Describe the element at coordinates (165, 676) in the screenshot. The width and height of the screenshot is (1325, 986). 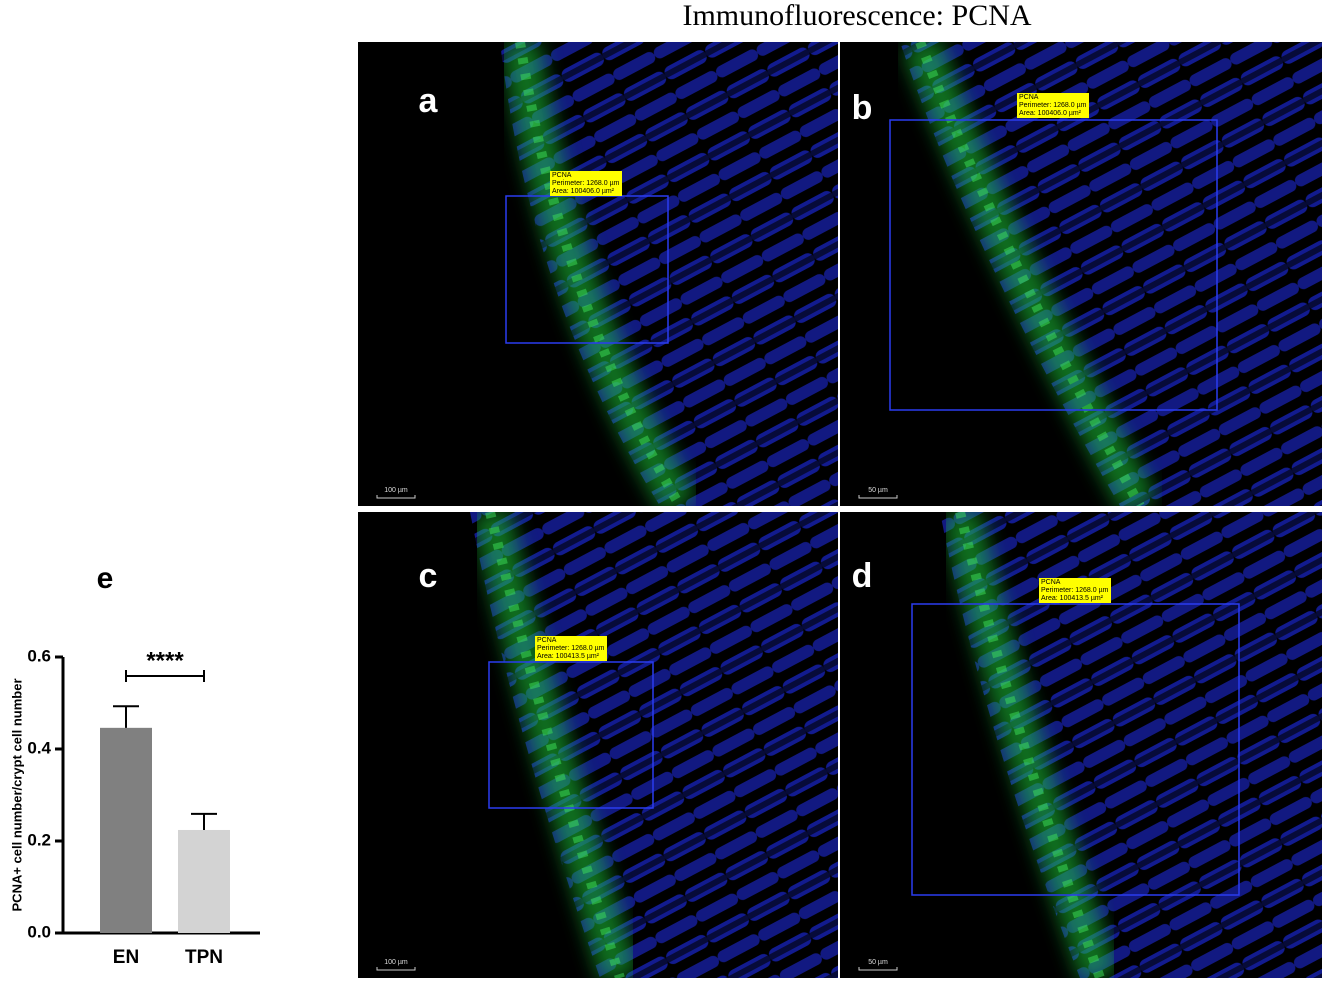
I see `significance-bracket` at that location.